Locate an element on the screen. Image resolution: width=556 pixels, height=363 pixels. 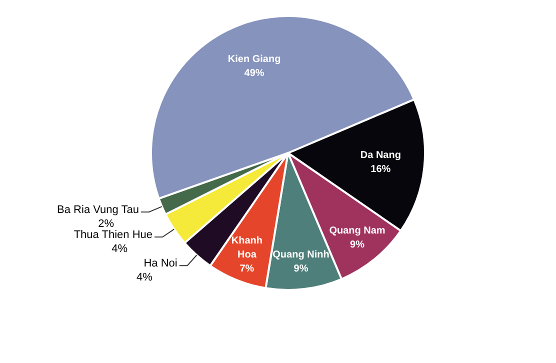
slice-label: Kien Giang is located at coordinates (254, 59).